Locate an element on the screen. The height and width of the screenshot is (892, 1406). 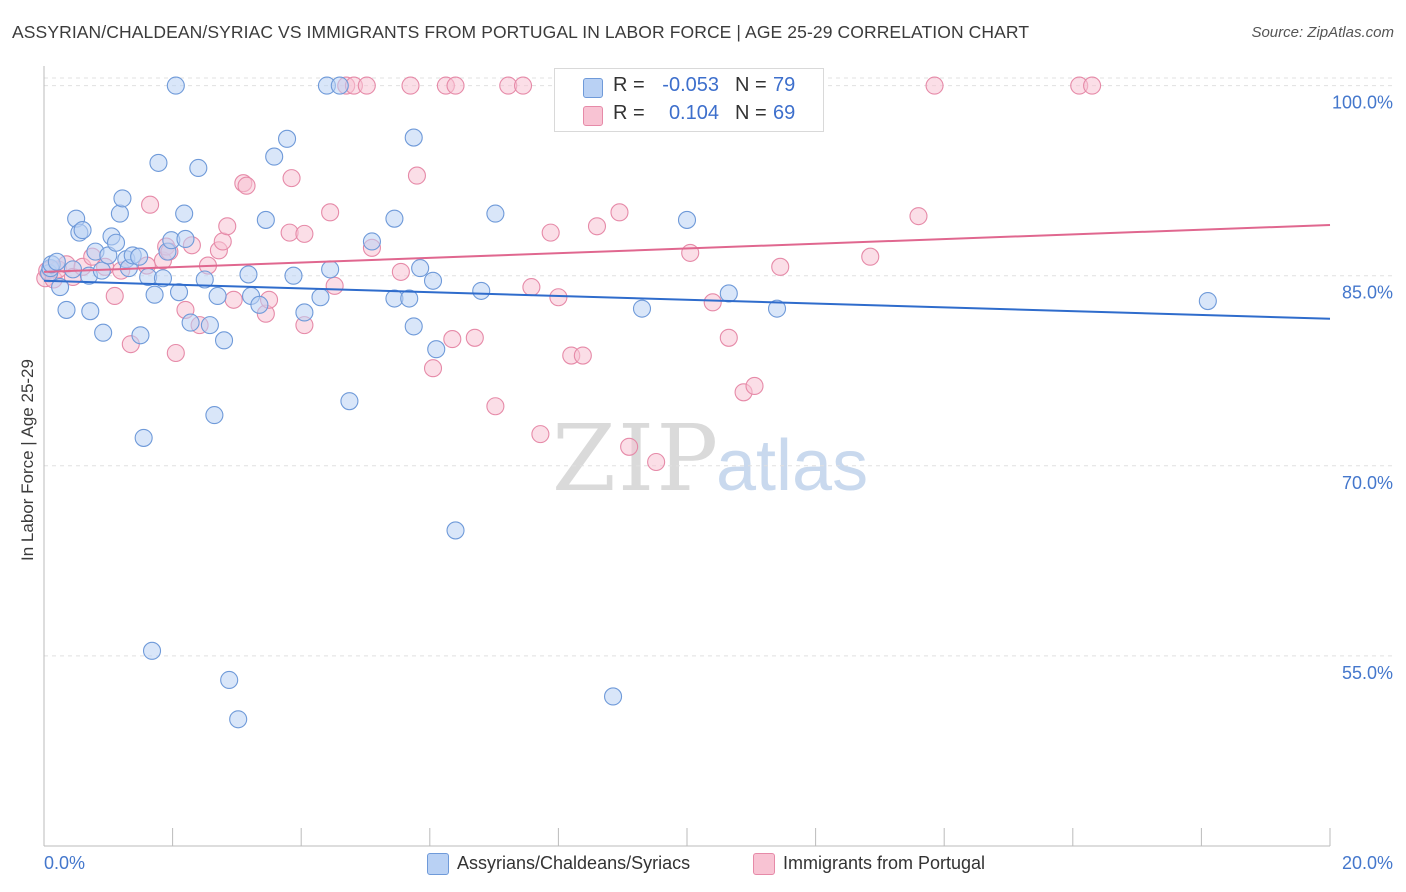
n-label: N = is located at coordinates (751, 113).